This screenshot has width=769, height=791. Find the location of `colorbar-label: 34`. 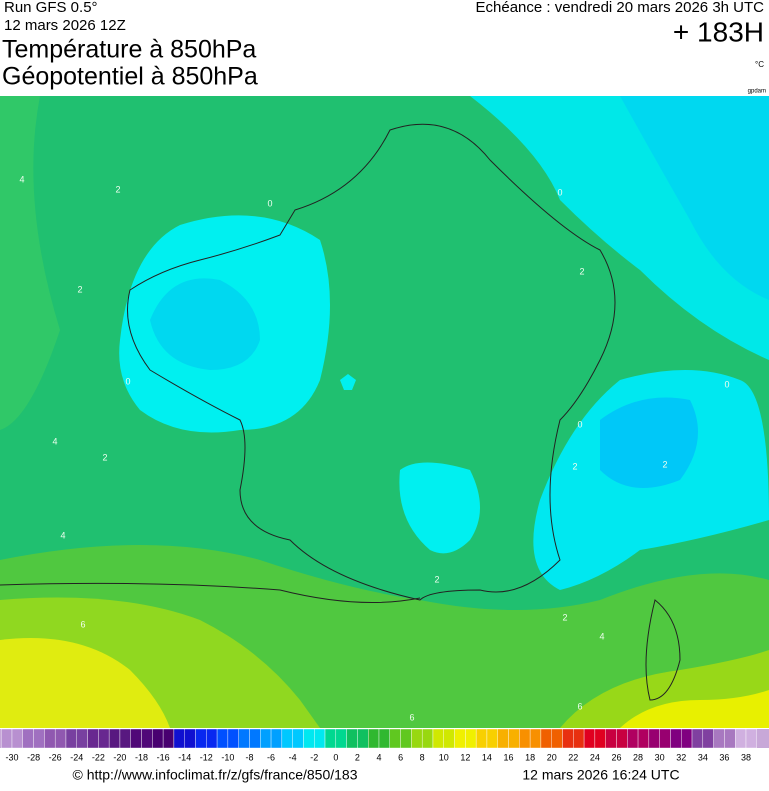

colorbar-label: 34 is located at coordinates (703, 757).